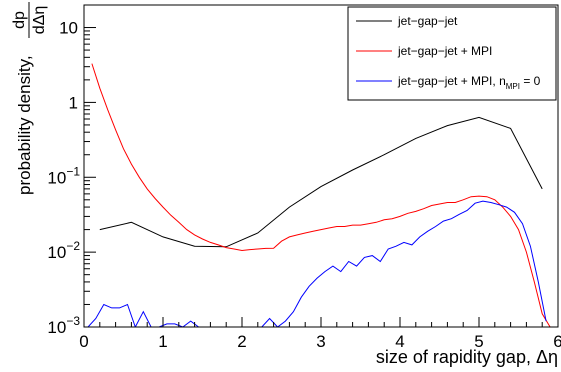 The image size is (561, 372). I want to click on y-tick-label: 10⁻², so click(63, 250).